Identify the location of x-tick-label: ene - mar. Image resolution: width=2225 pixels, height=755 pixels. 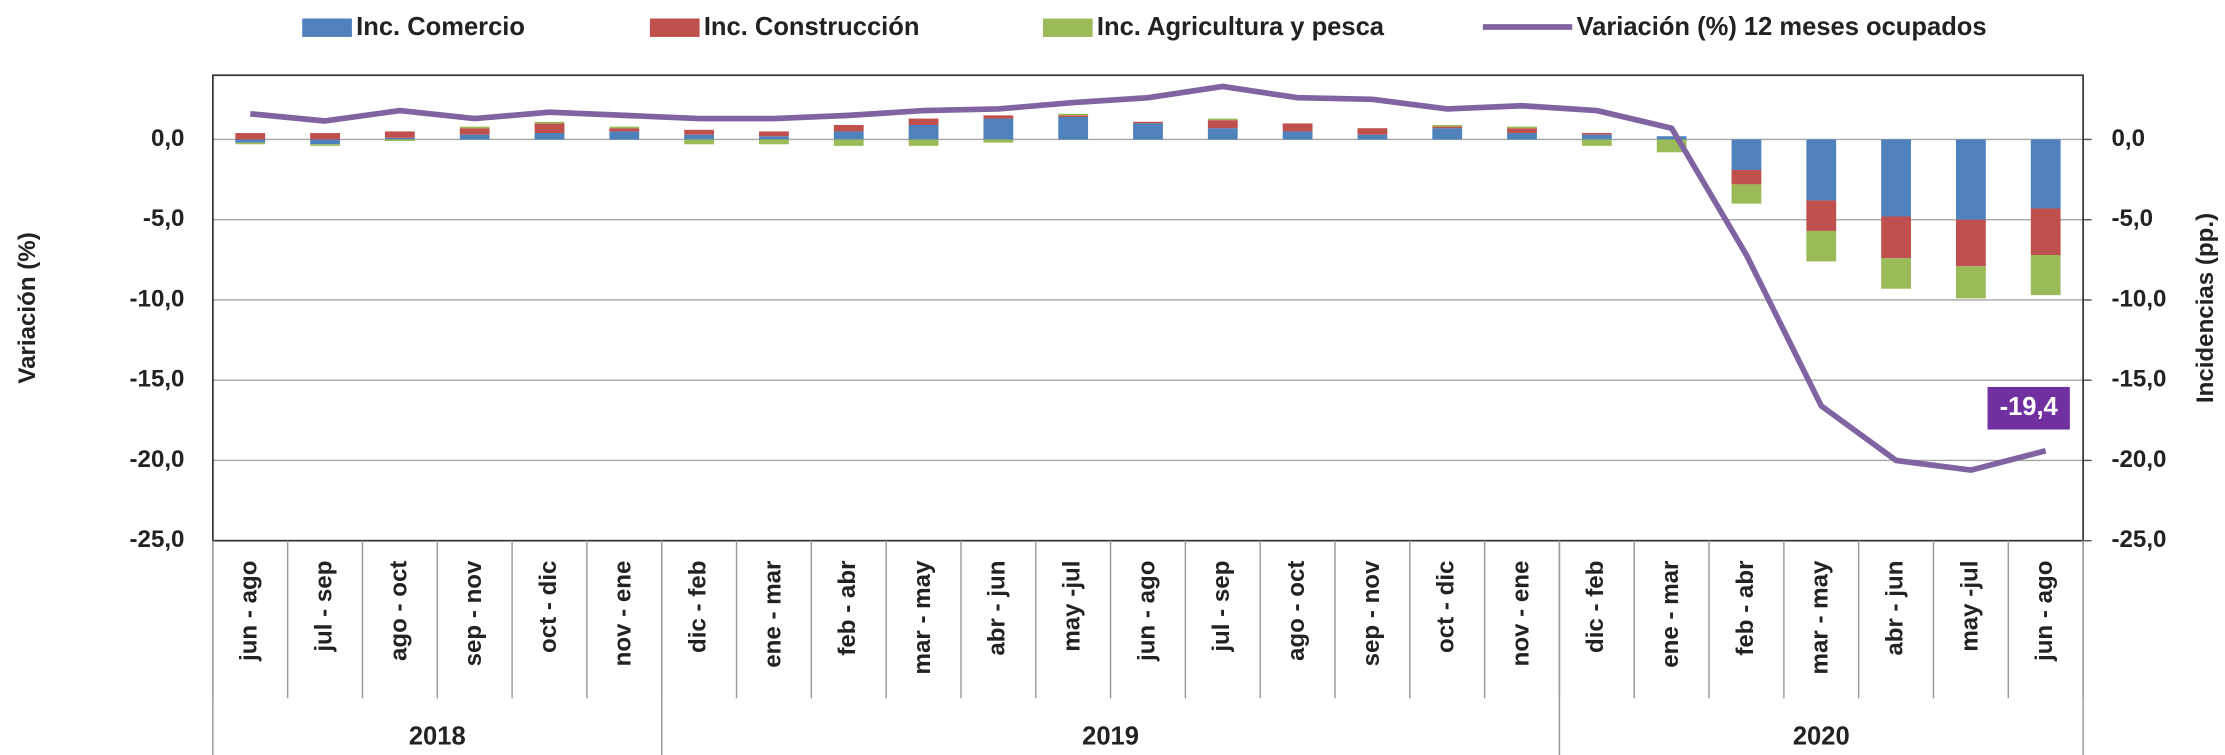
(1670, 614).